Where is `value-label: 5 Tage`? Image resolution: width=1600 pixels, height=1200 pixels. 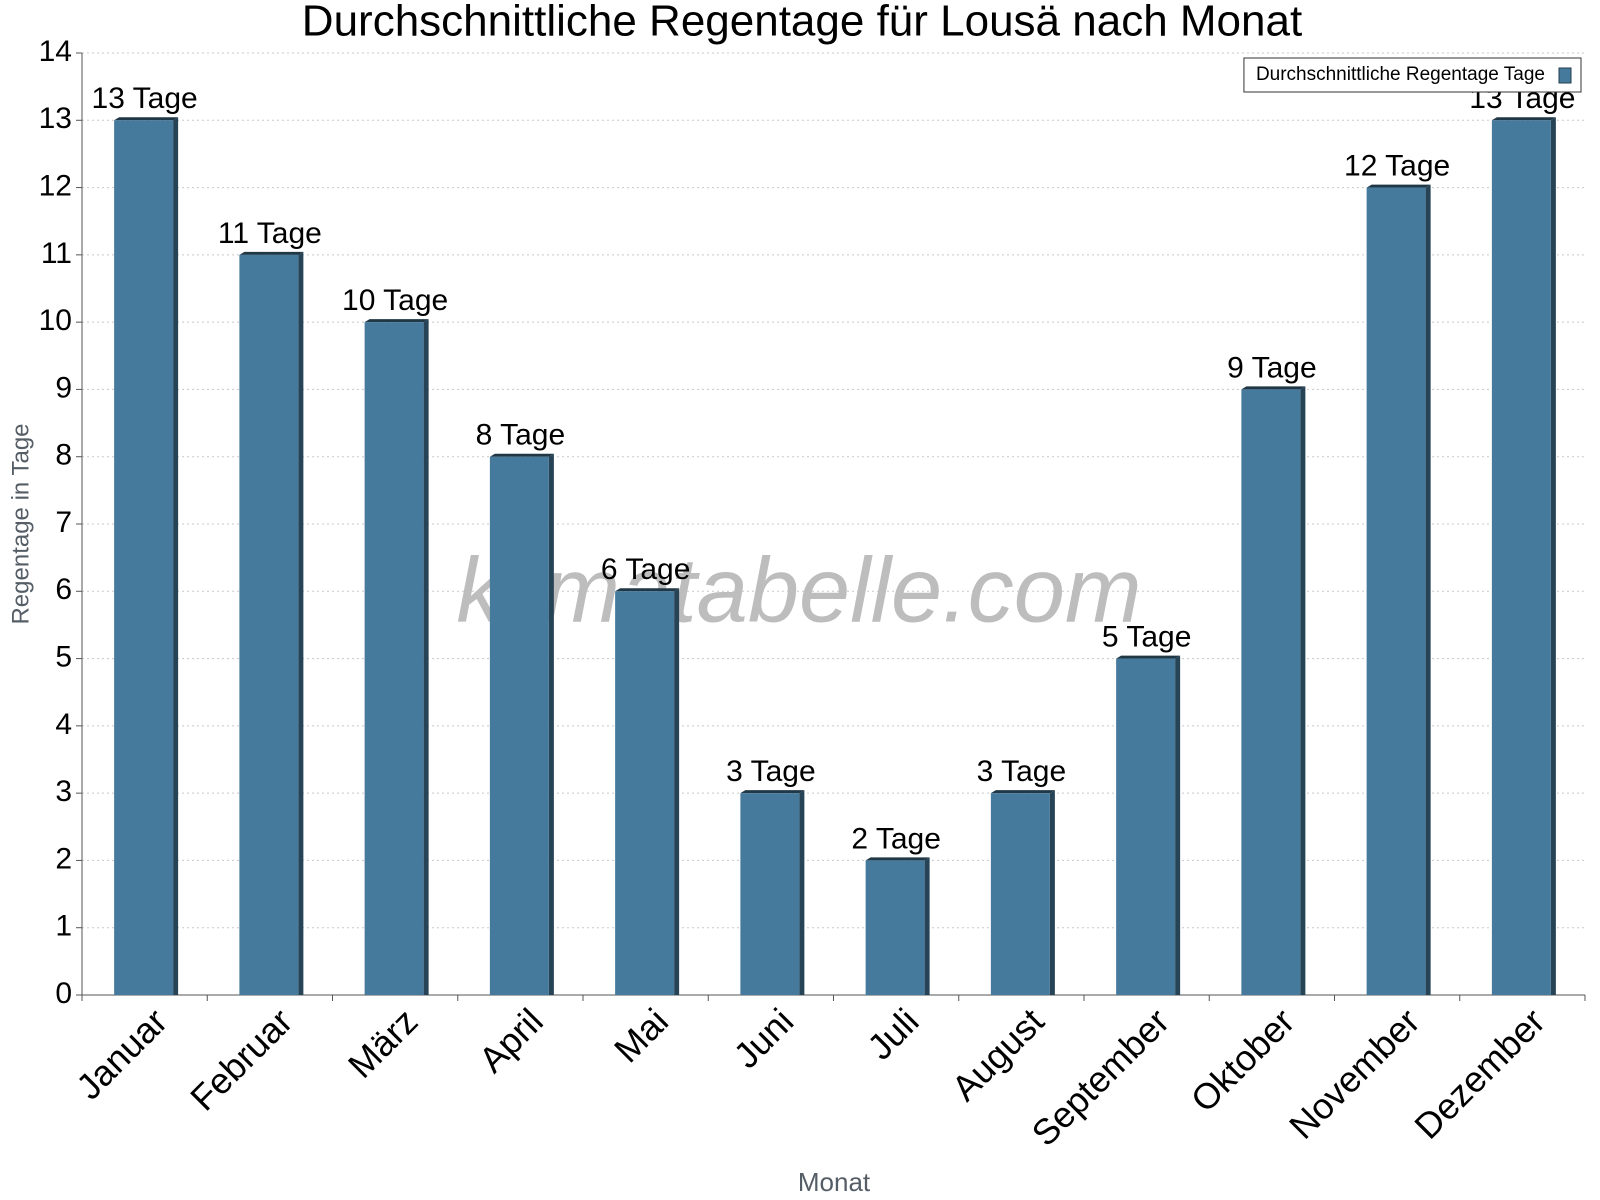 value-label: 5 Tage is located at coordinates (1147, 636).